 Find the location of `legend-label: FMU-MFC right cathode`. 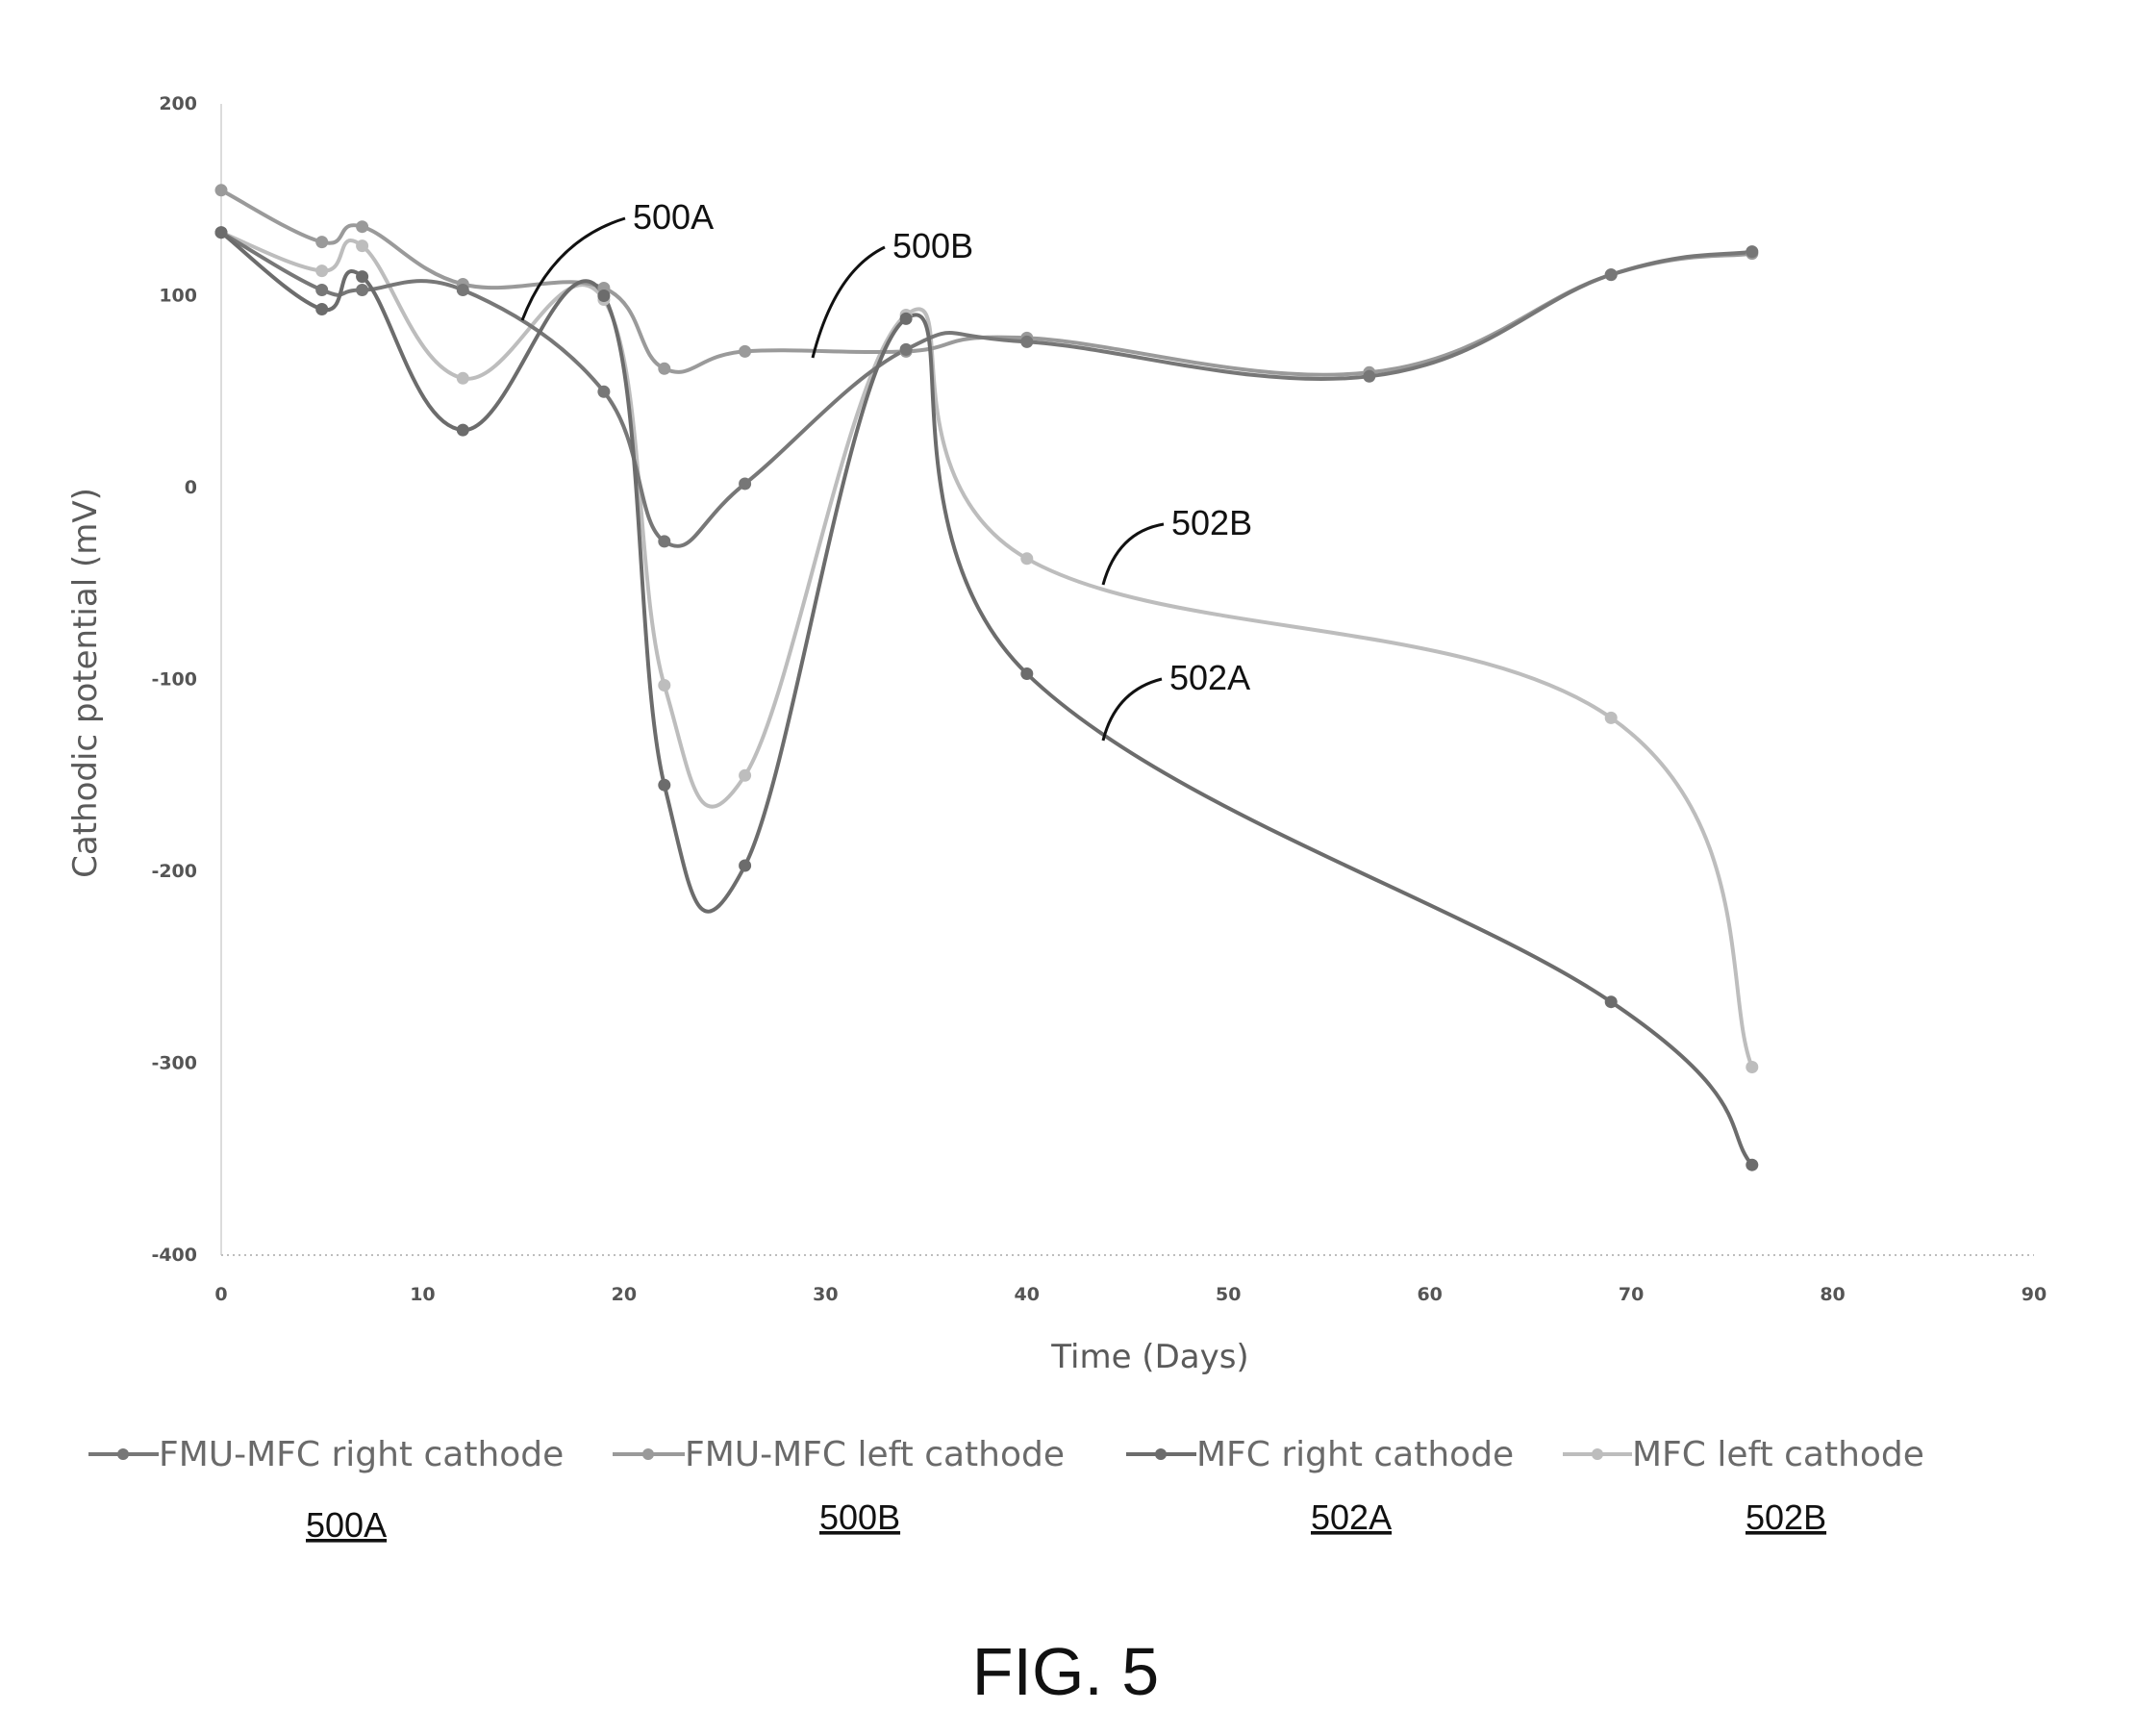

legend-label: FMU-MFC right cathode is located at coordinates (361, 1454).